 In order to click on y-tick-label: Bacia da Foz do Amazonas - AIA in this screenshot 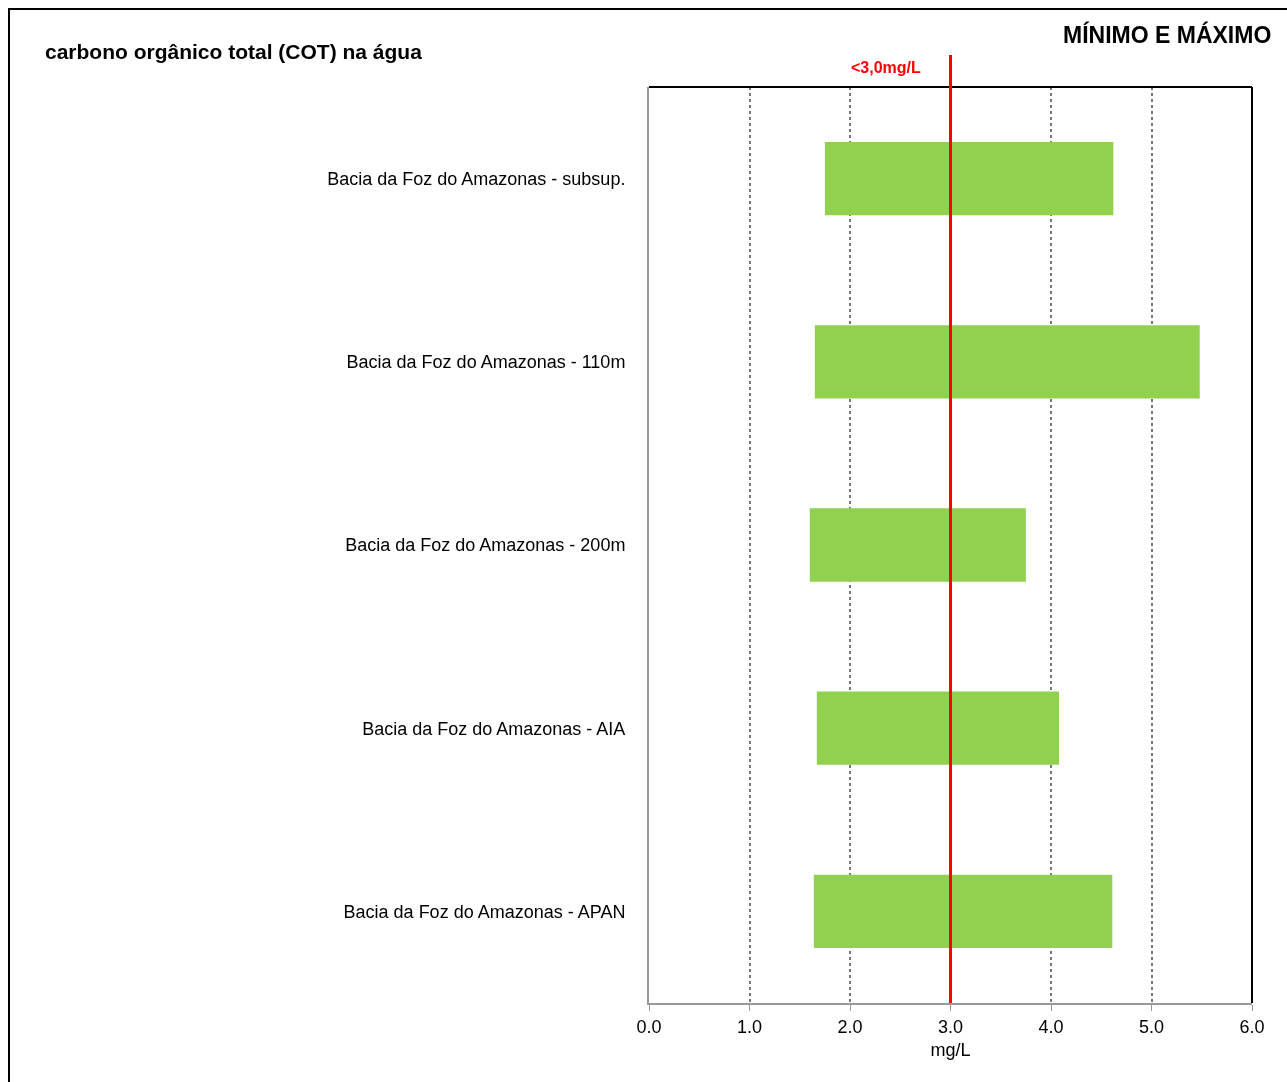, I will do `click(494, 728)`.